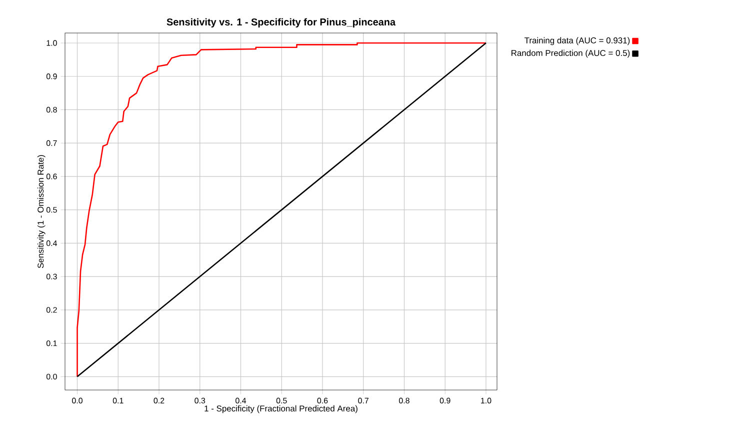 The height and width of the screenshot is (431, 751). I want to click on x-axis-title: 1 - Specificity (Fractional Predicted Area), so click(281, 409).